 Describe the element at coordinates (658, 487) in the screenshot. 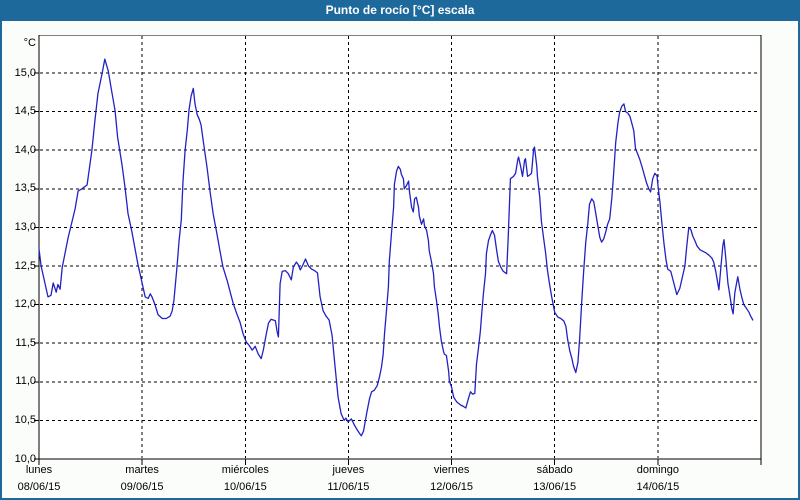

I see `x-date-label: 14/06/15` at that location.